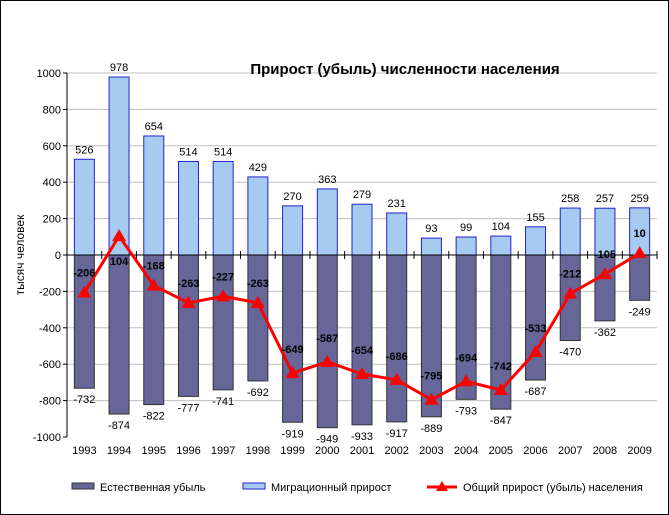  What do you see at coordinates (570, 292) in the screenshot?
I see `marker-total-2007` at bounding box center [570, 292].